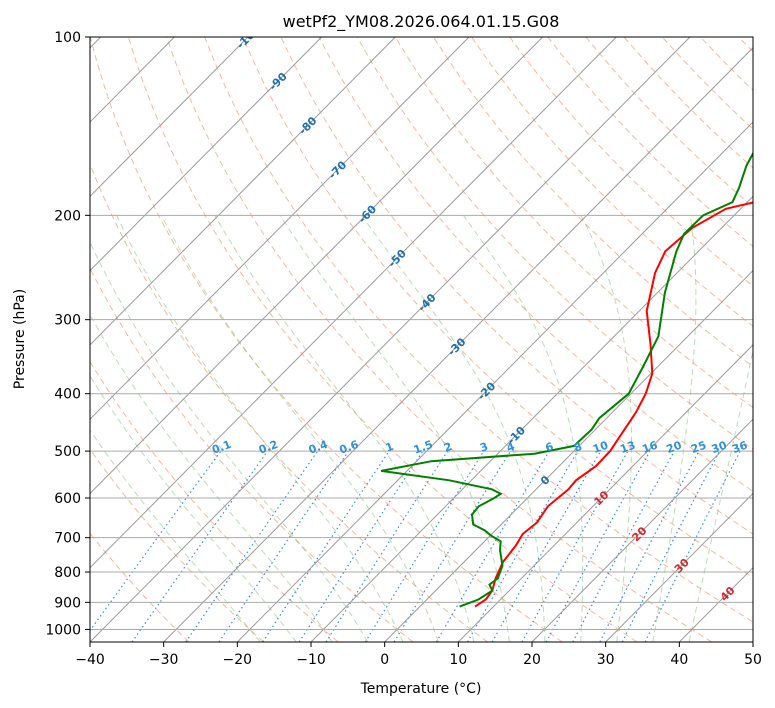 The width and height of the screenshot is (775, 708). What do you see at coordinates (268, 447) in the screenshot?
I see `mixing-ratio-label: 0.2` at bounding box center [268, 447].